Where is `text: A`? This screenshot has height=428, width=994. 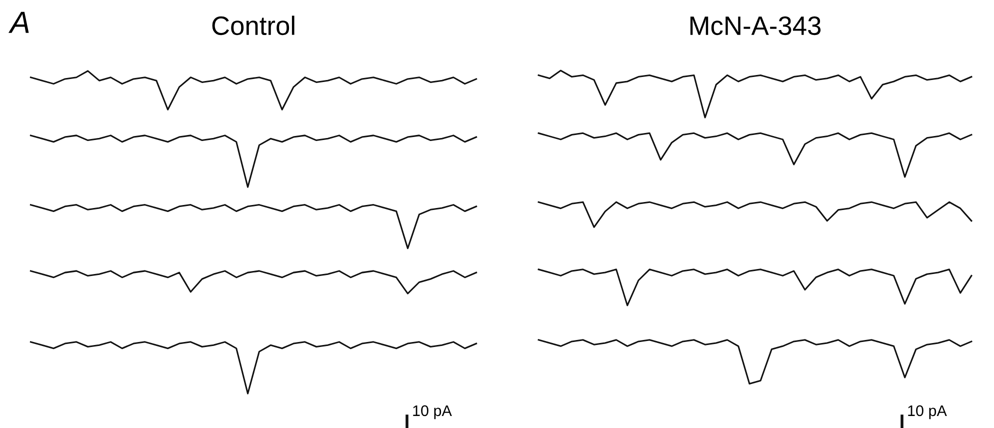
text: A is located at coordinates (18, 22).